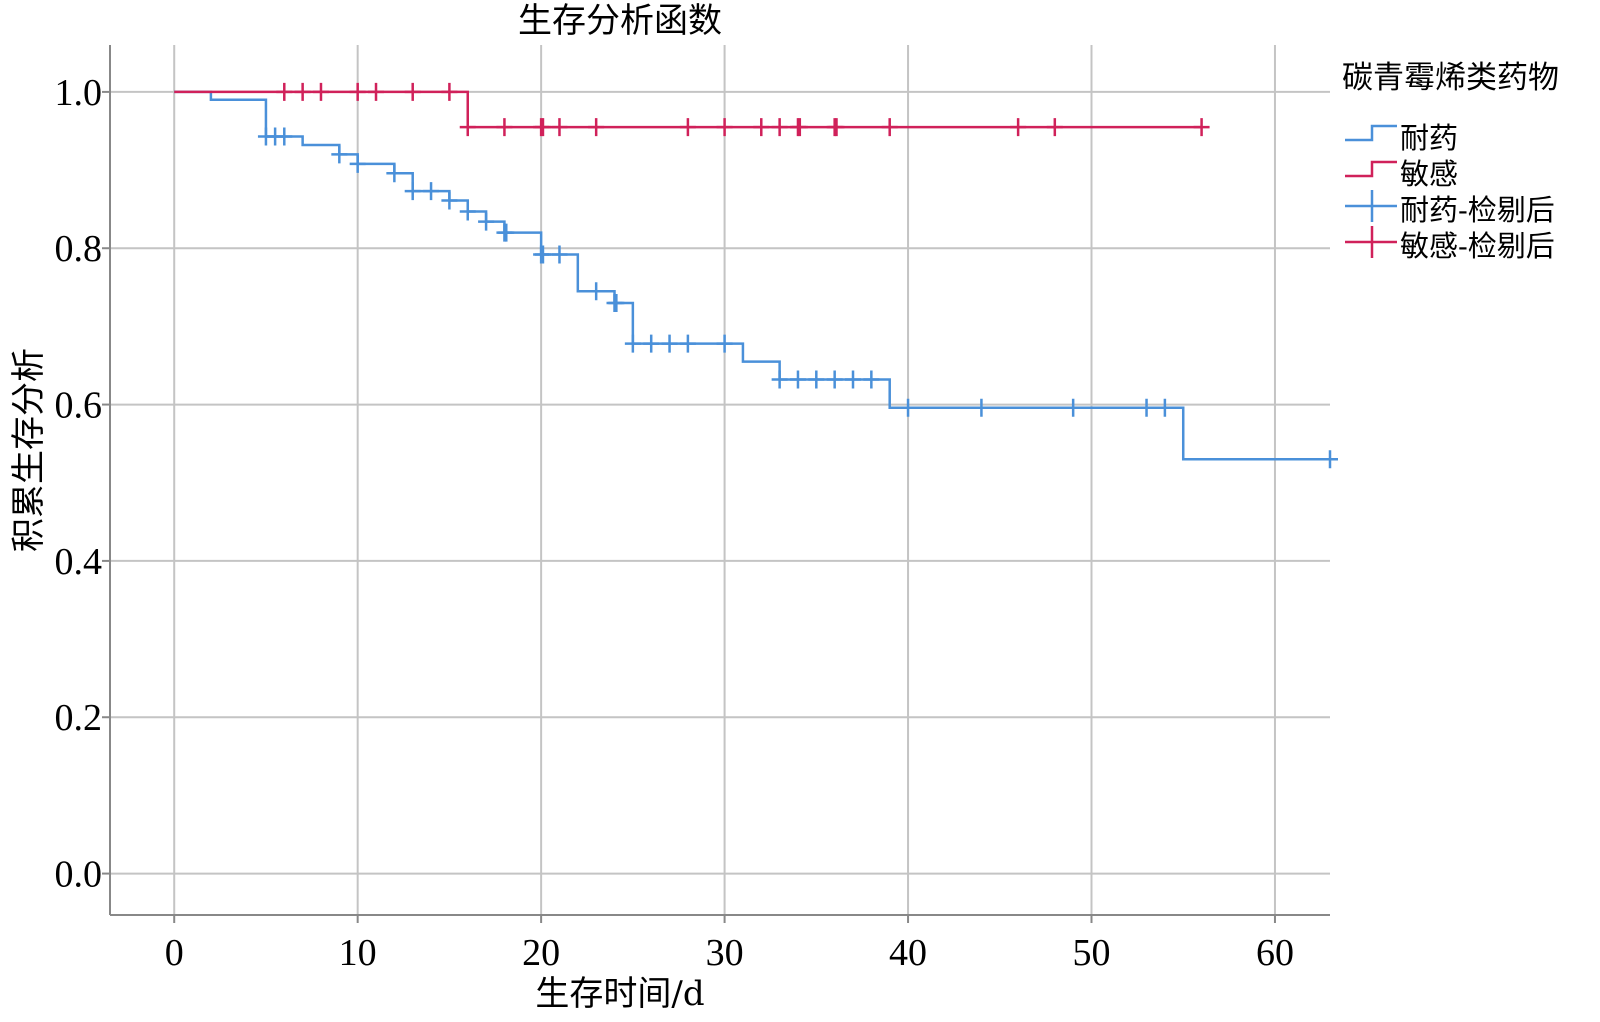 The width and height of the screenshot is (1600, 1022). Describe the element at coordinates (79, 875) in the screenshot. I see `y-tick-label: 0.0` at that location.